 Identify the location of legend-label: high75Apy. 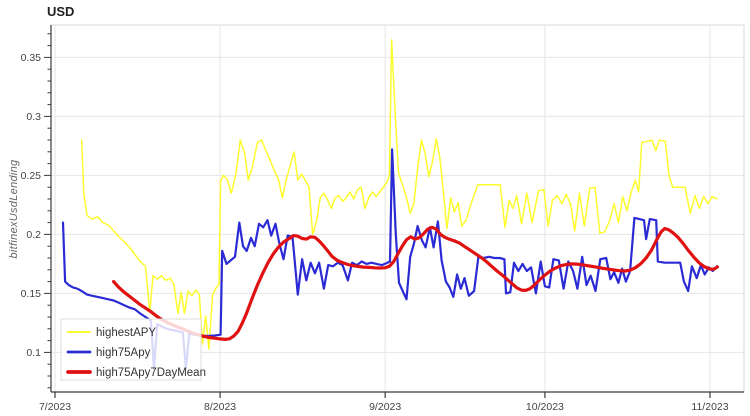
(123, 353).